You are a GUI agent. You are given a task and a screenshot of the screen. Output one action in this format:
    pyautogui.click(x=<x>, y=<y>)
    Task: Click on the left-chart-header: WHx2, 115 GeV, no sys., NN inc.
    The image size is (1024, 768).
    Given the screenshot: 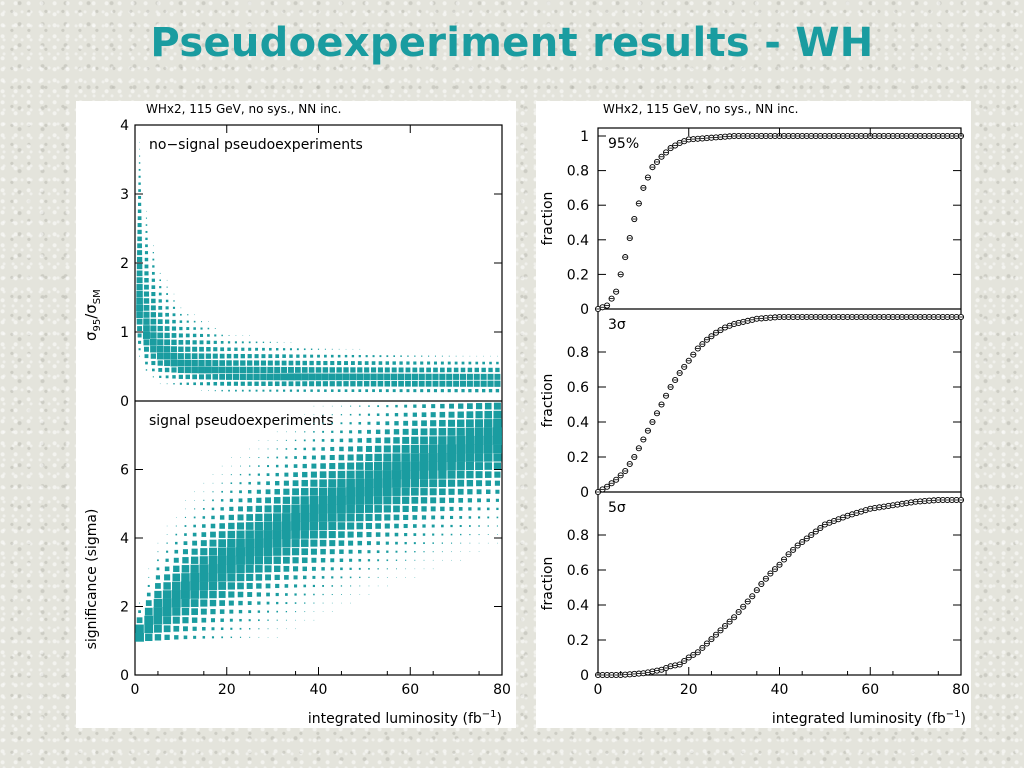 What is the action you would take?
    pyautogui.click(x=243, y=109)
    